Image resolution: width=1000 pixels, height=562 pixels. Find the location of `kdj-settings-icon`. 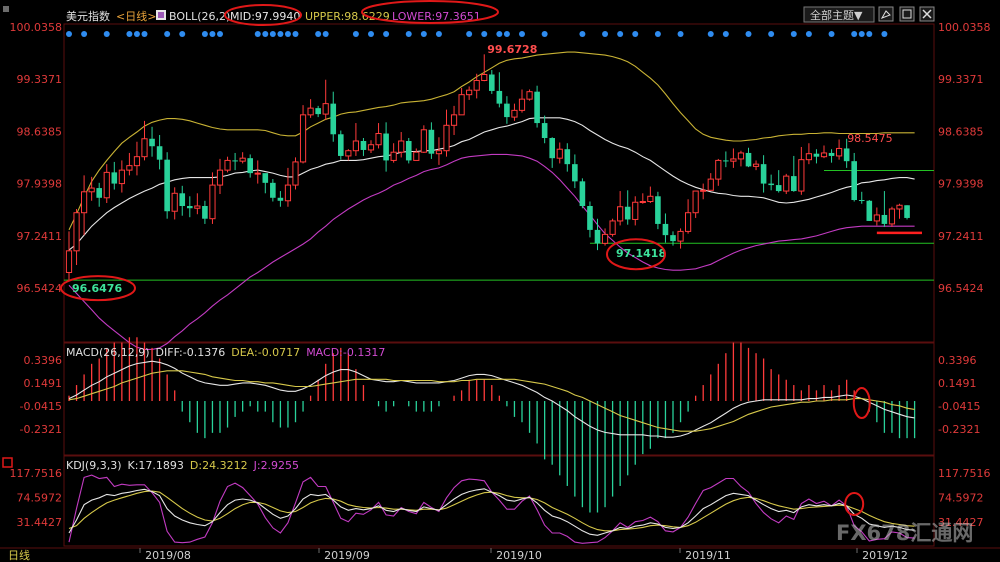

kdj-settings-icon is located at coordinates (7, 462).